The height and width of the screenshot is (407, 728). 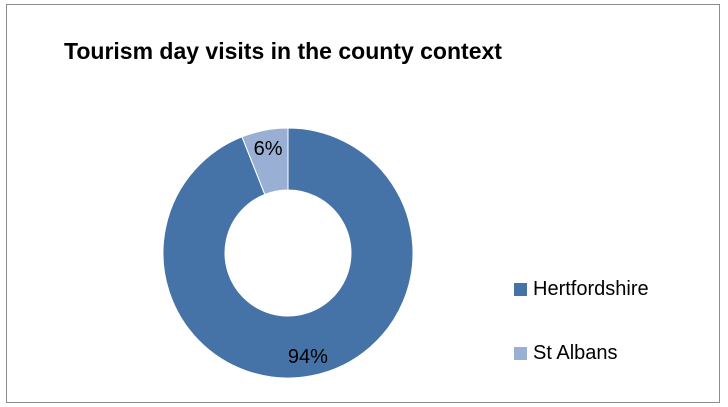 What do you see at coordinates (591, 288) in the screenshot?
I see `legend-label-hertfordshire: Hertfordshire` at bounding box center [591, 288].